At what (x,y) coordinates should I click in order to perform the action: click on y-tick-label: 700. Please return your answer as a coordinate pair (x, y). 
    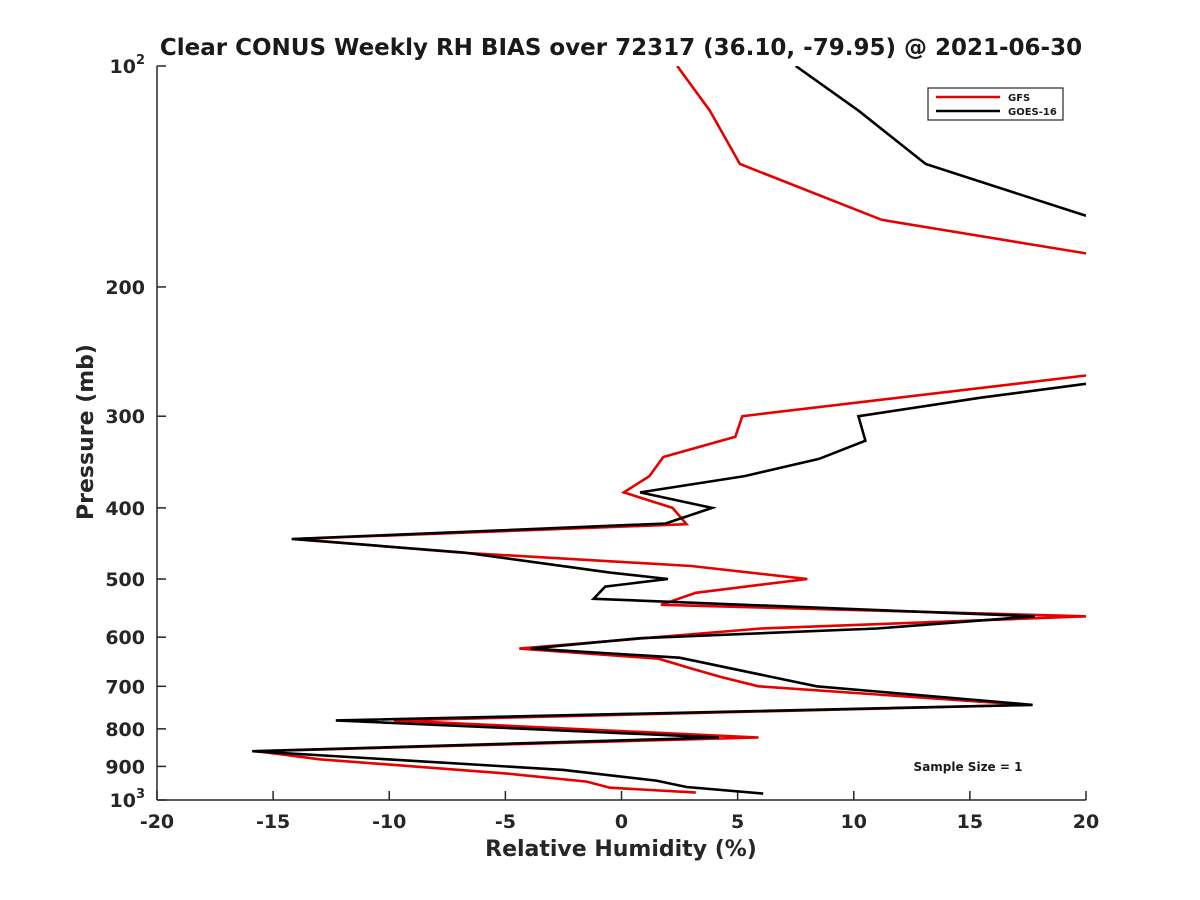
    Looking at the image, I should click on (125, 687).